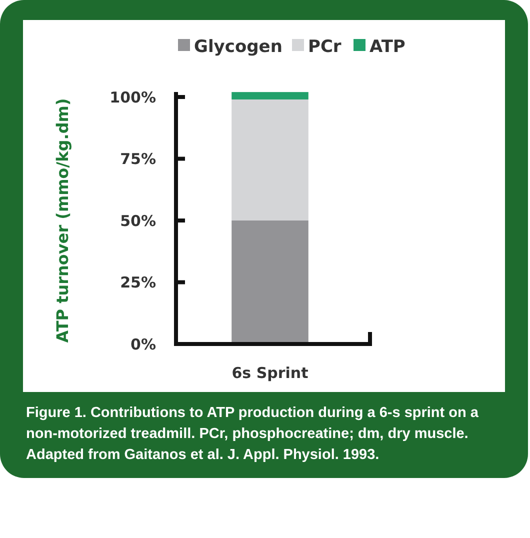  Describe the element at coordinates (238, 47) in the screenshot. I see `legend-label: Glycogen` at that location.